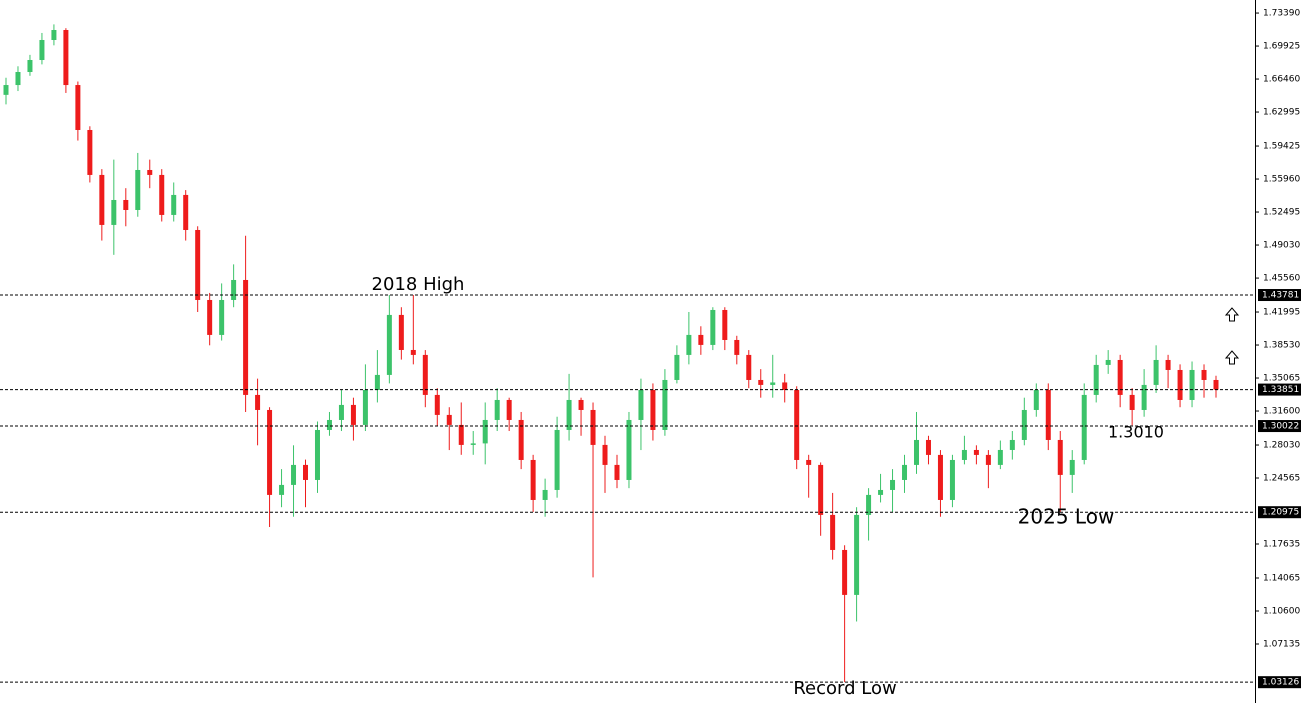 The width and height of the screenshot is (1303, 703). Describe the element at coordinates (1281, 14) in the screenshot. I see `y-tick-label: 1.73390` at that location.